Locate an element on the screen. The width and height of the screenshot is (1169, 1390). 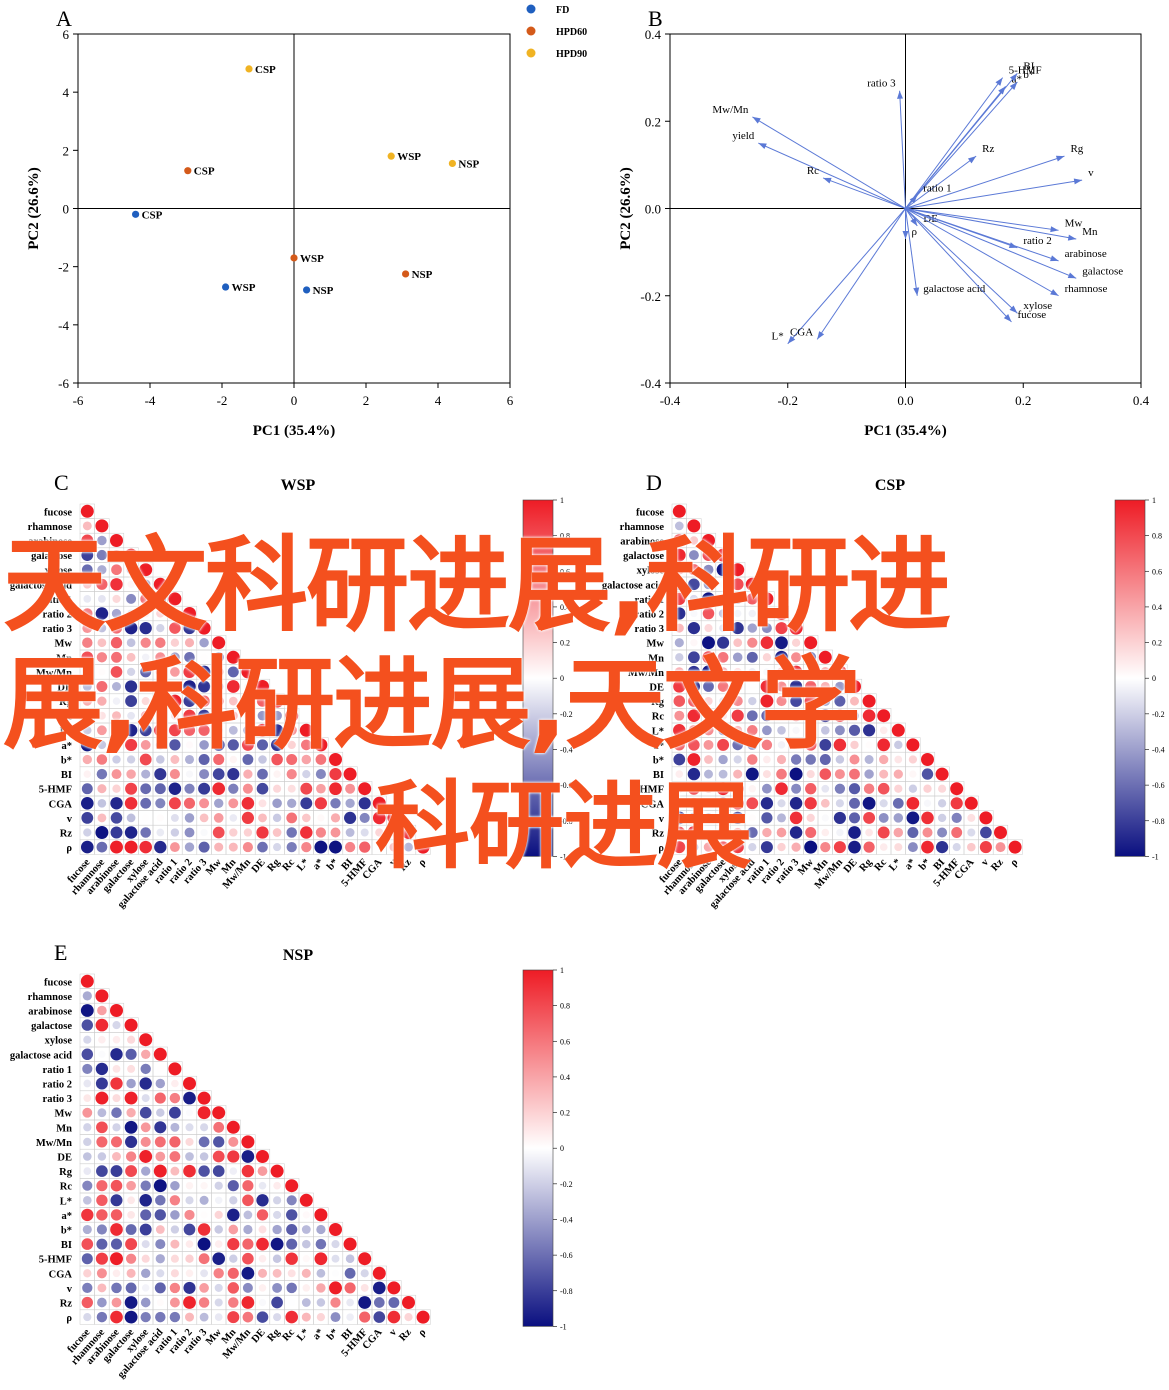
y-tick-label: 4 is located at coordinates (66, 92).